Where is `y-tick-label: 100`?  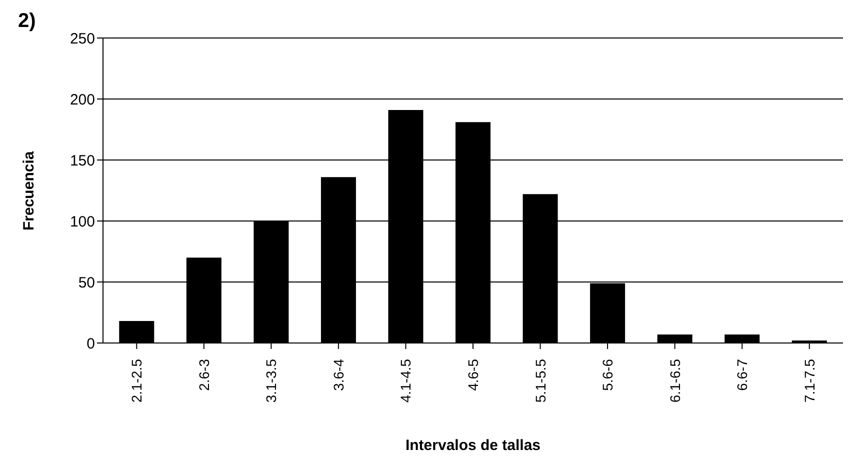 y-tick-label: 100 is located at coordinates (82, 221).